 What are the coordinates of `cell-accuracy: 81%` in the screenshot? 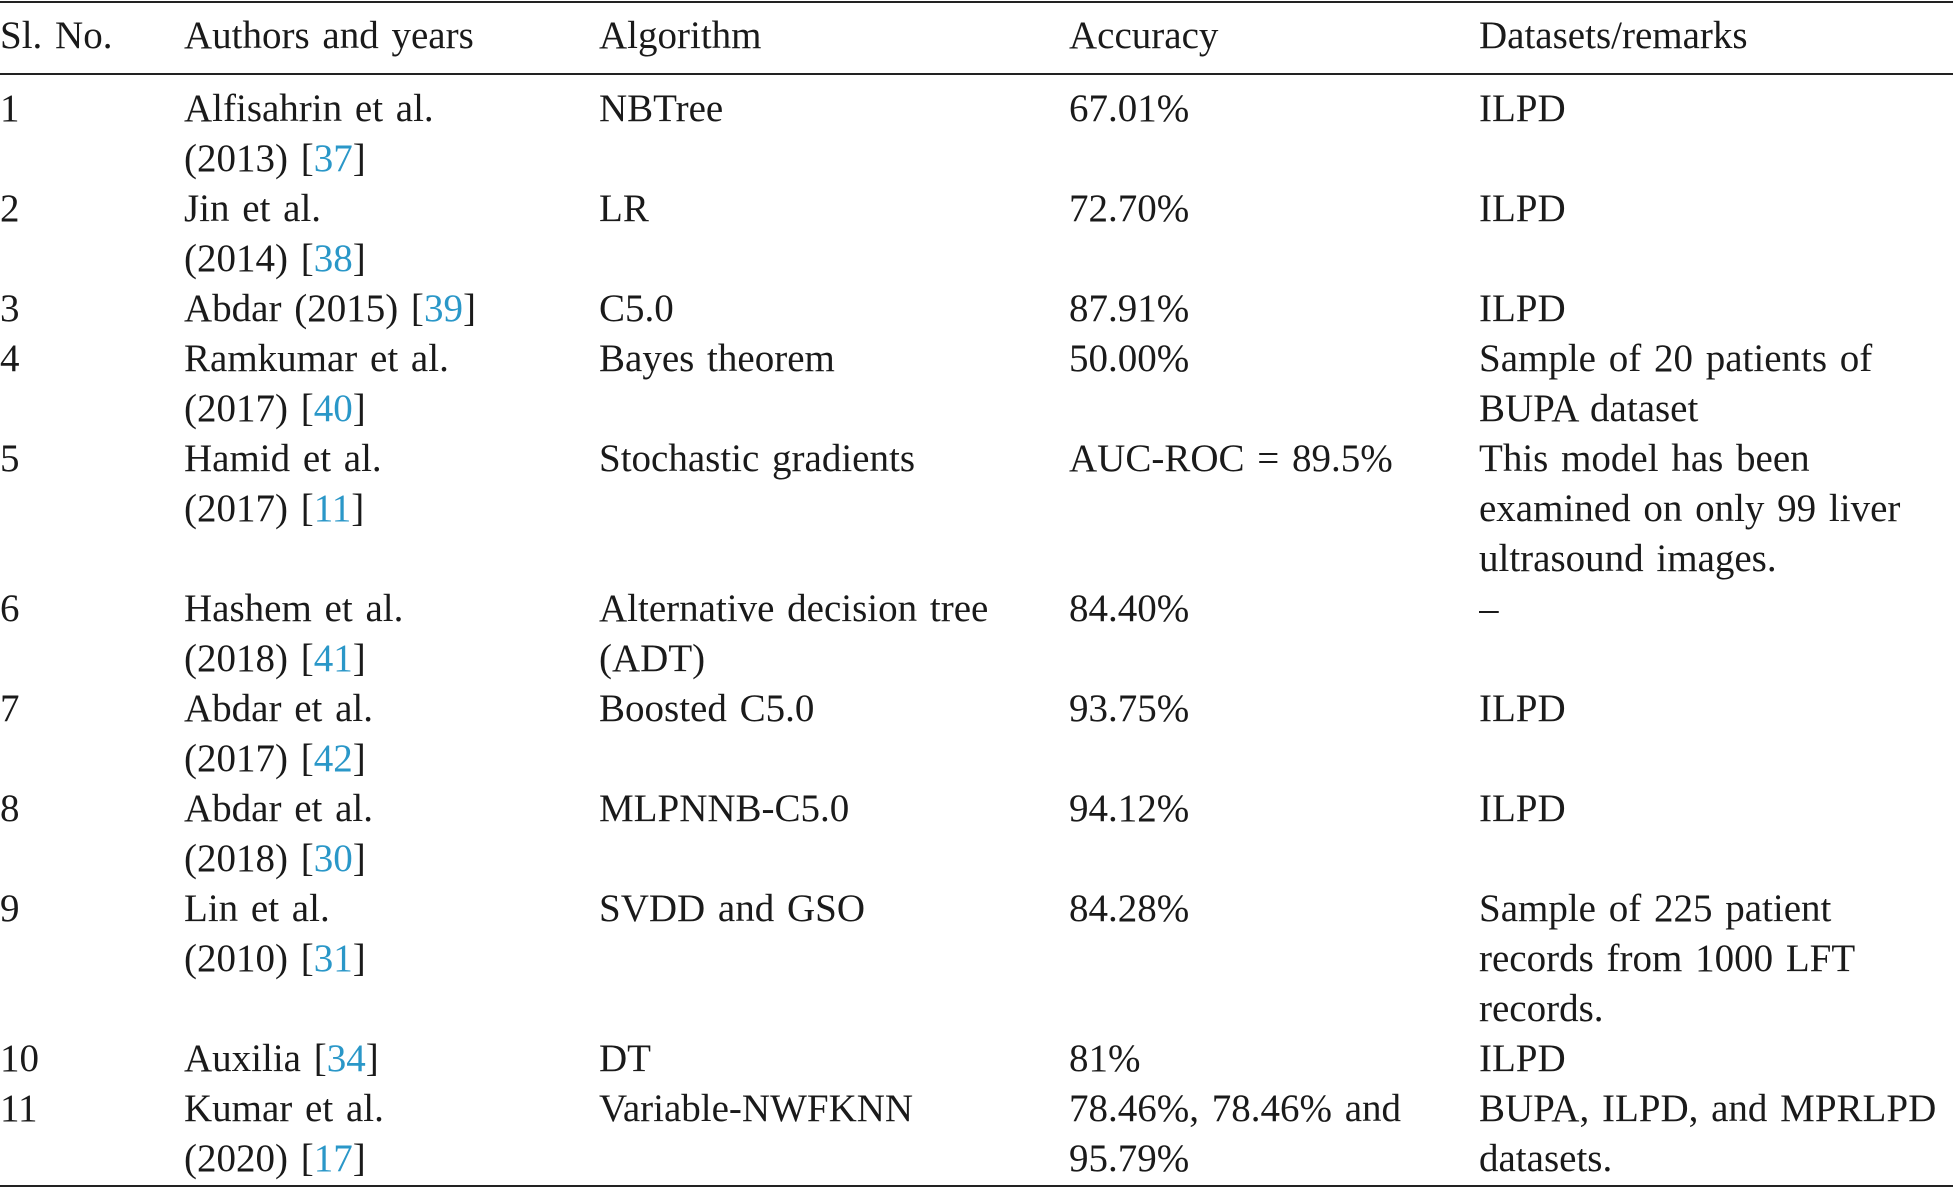 It's located at (1105, 1058).